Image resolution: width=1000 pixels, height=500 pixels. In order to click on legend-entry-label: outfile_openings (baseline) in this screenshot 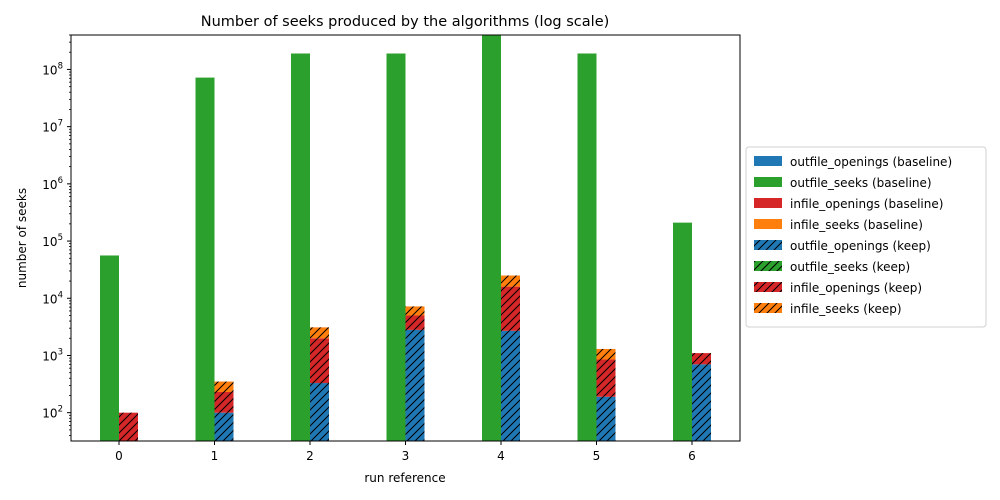, I will do `click(871, 162)`.